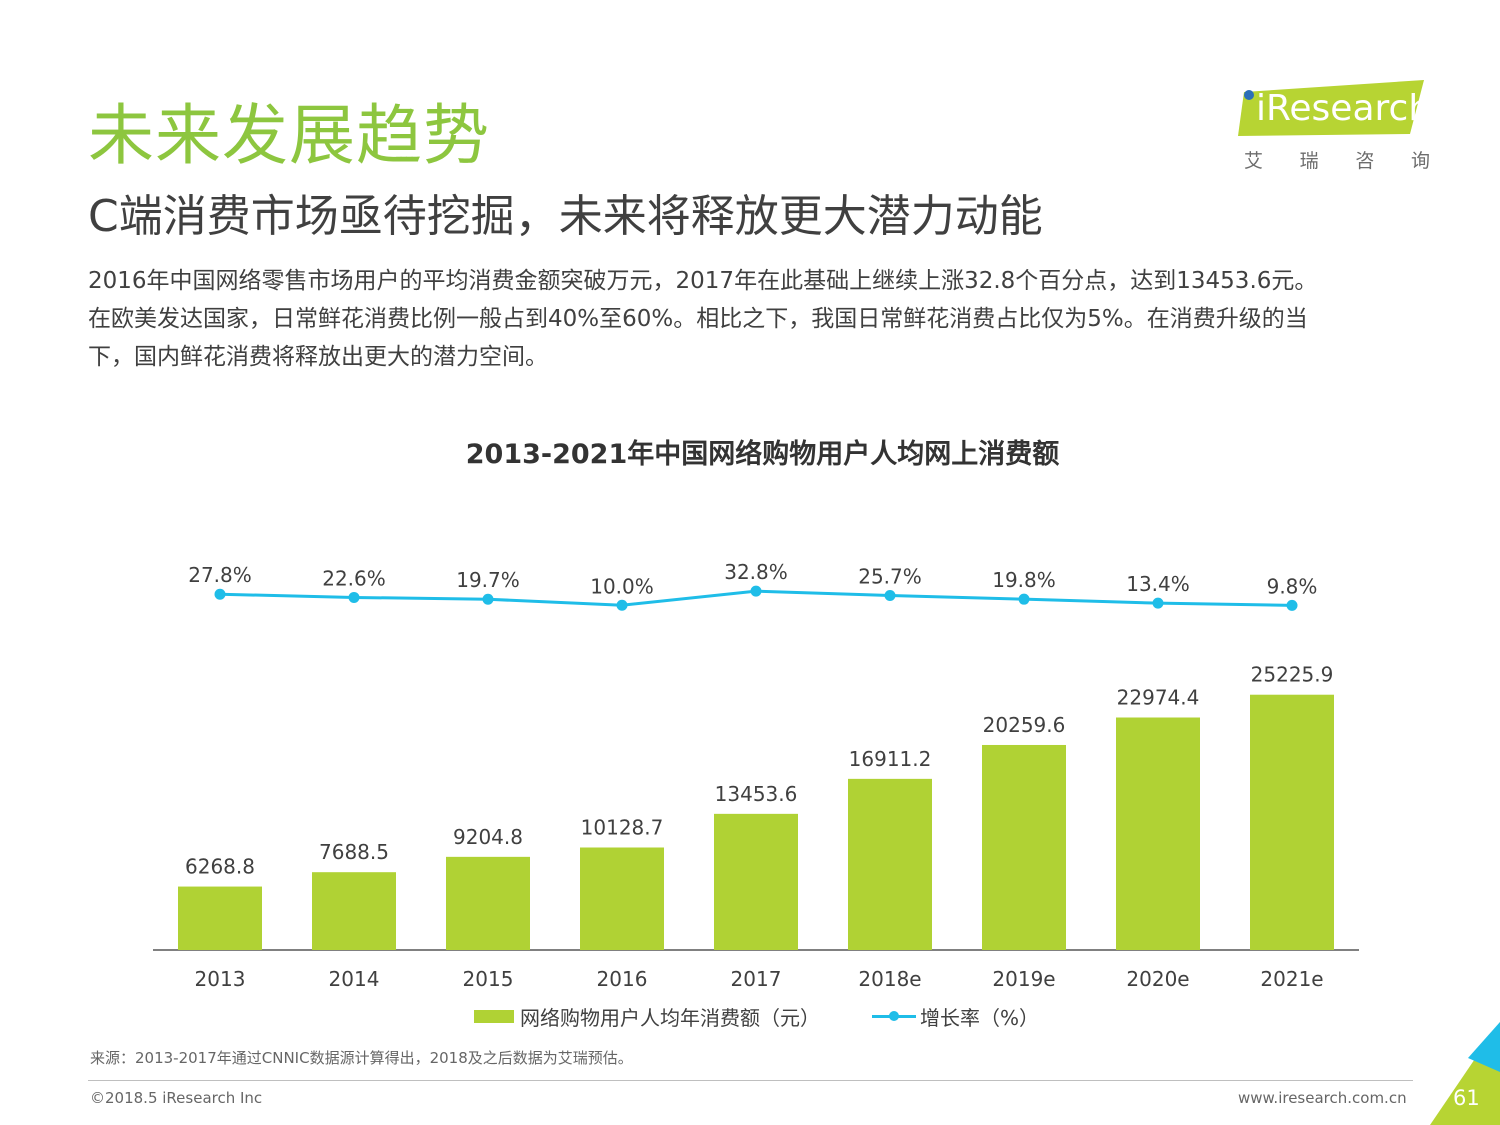 This screenshot has width=1500, height=1125. I want to click on iresearch-logo-icon, so click(1331, 108).